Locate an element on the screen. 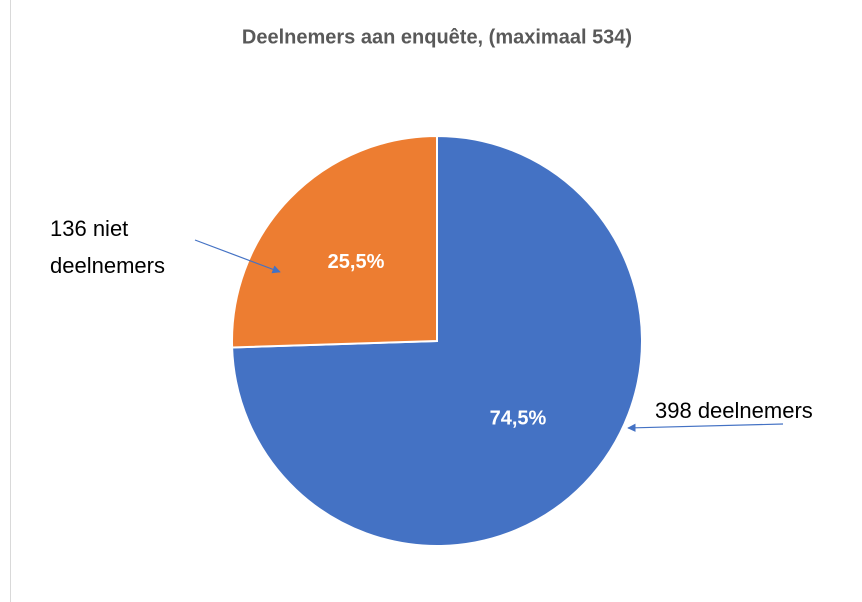 The width and height of the screenshot is (862, 602). data-label: 74,5% is located at coordinates (518, 419).